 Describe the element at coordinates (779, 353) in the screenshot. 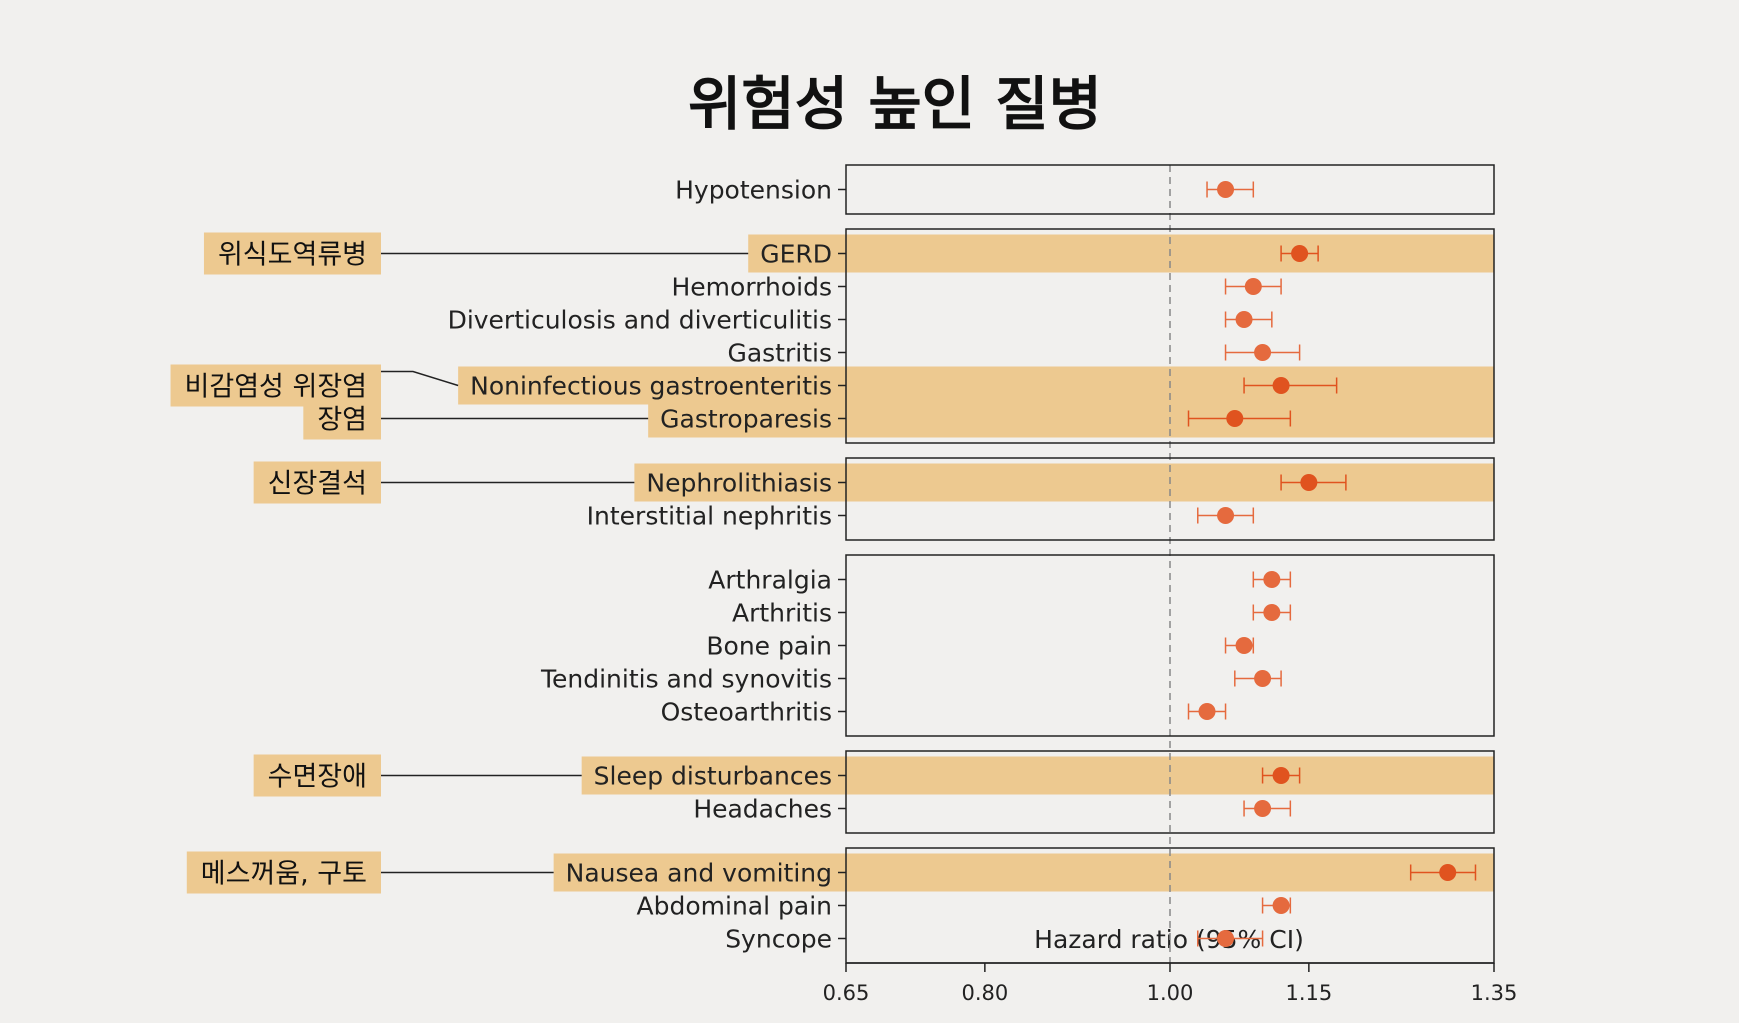

I see `row-label: Gastritis` at that location.